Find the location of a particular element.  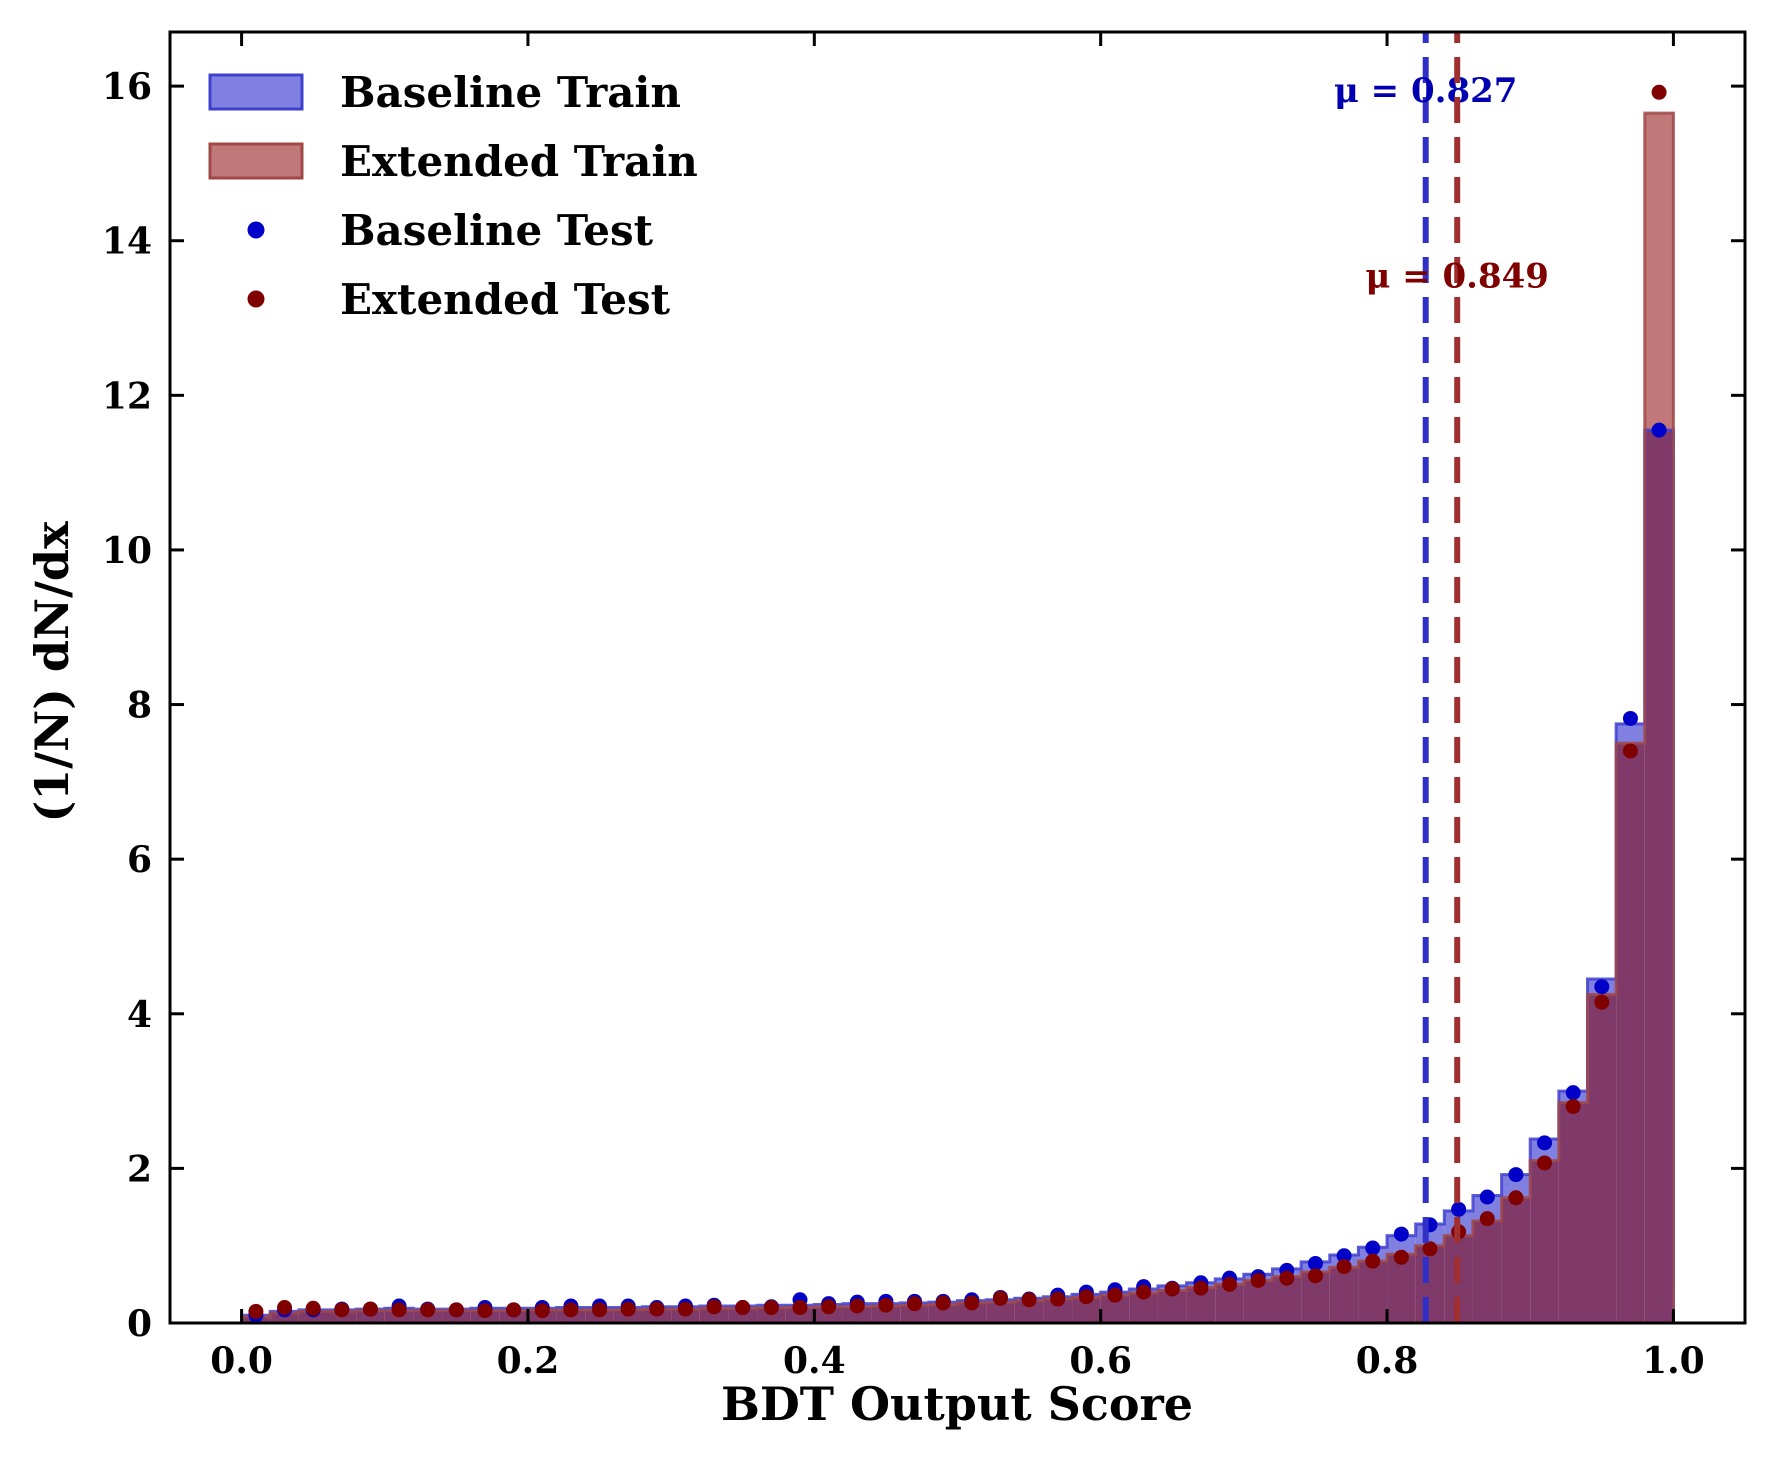

legend-baseline-train-swatch is located at coordinates (256, 92).